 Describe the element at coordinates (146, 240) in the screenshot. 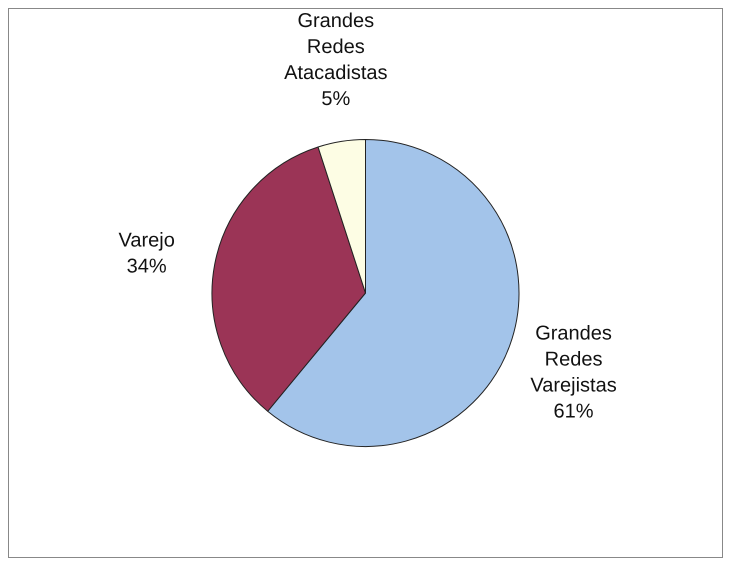

I see `slice-label: Varejo` at that location.